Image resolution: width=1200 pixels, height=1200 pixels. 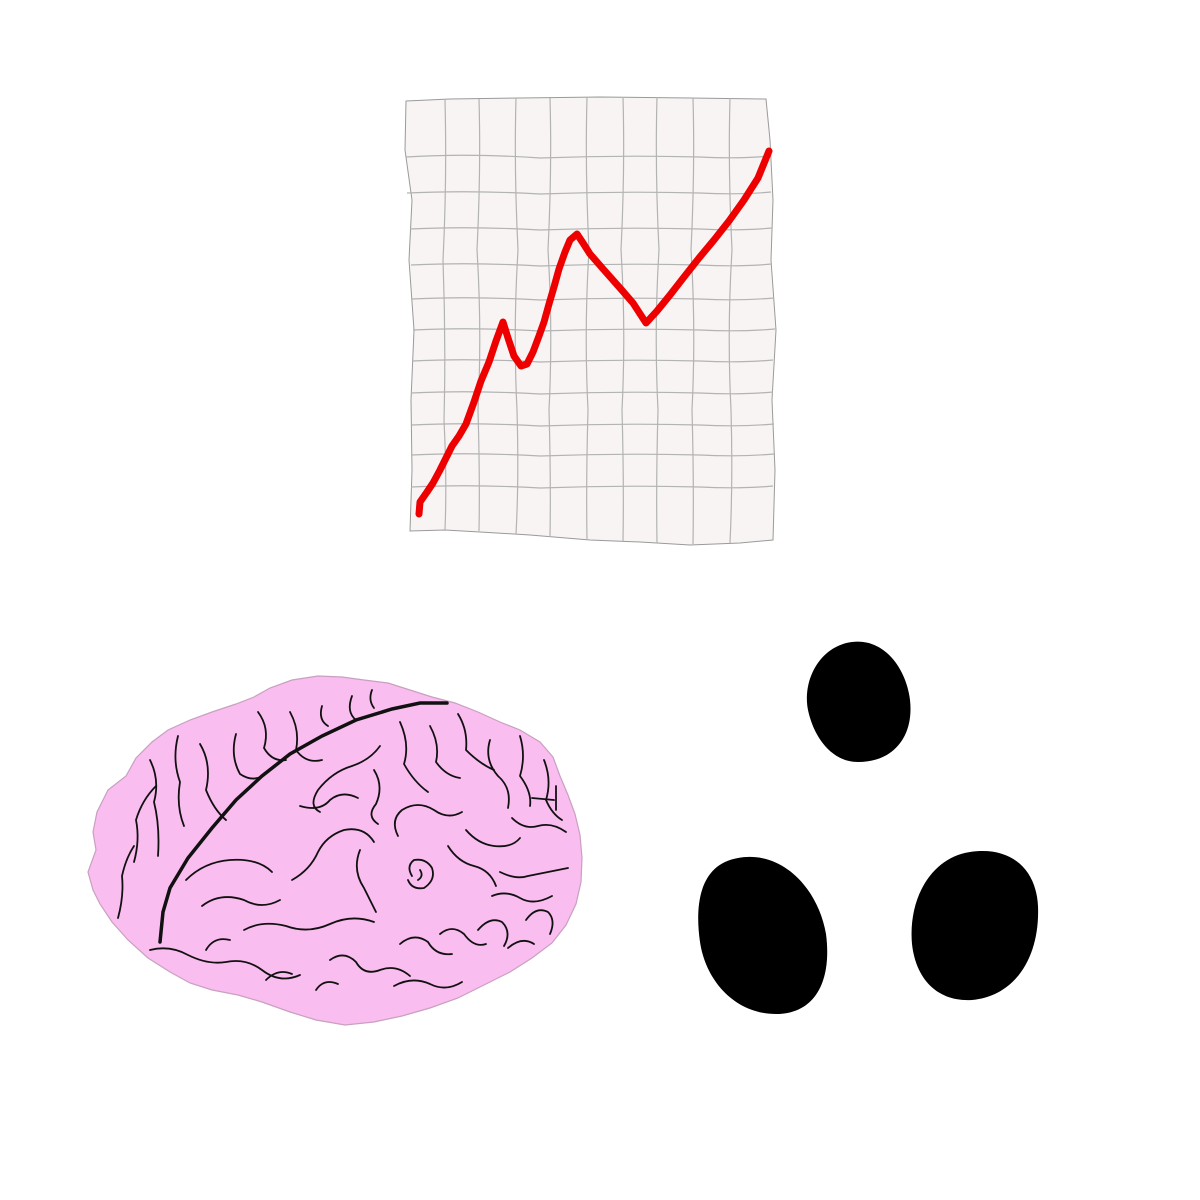 What do you see at coordinates (858, 701) in the screenshot?
I see `dot-top` at bounding box center [858, 701].